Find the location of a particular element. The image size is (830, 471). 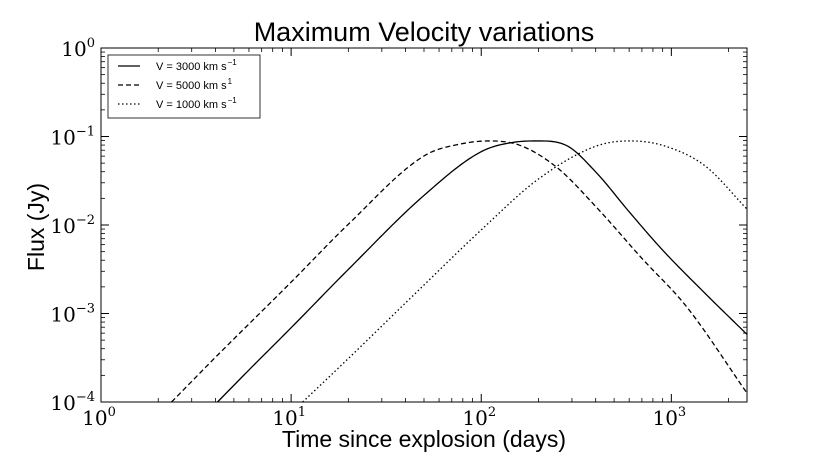

legend-label-text: V = 3000 km s is located at coordinates (191, 67).